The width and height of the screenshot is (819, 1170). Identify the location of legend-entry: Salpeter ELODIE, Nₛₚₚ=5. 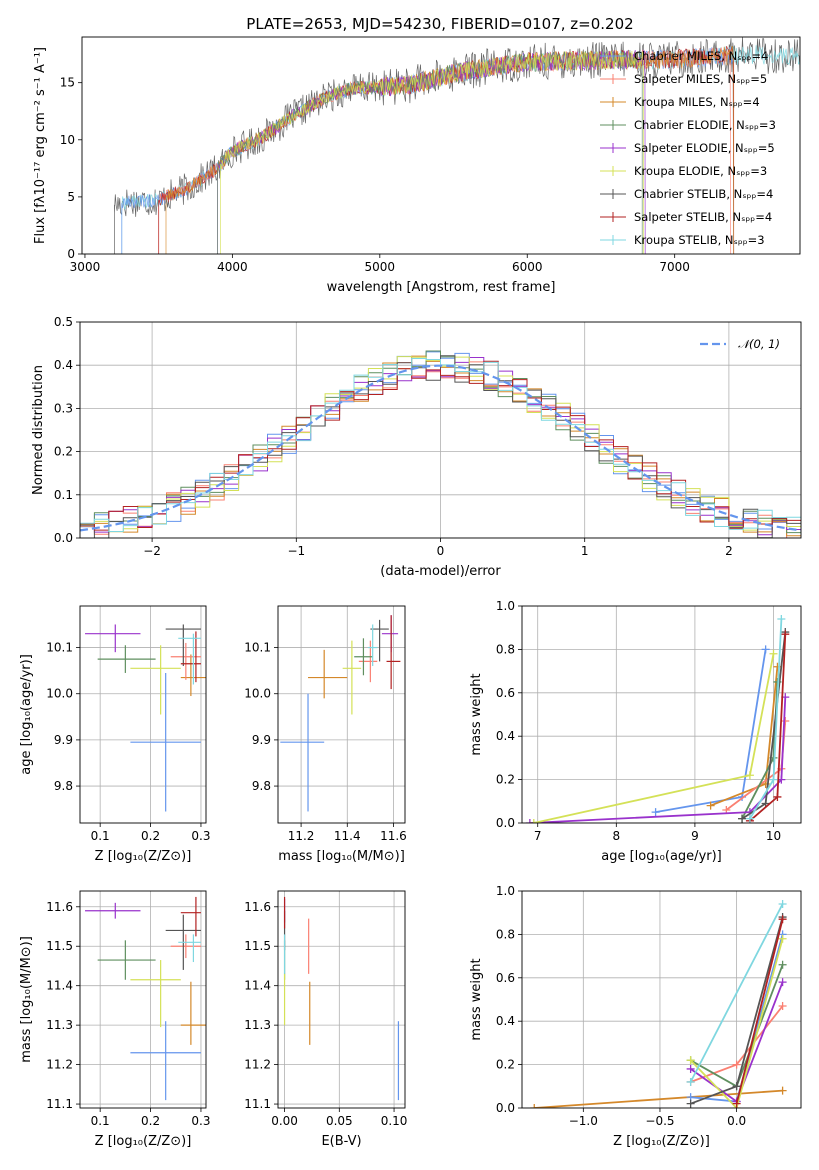
(704, 148).